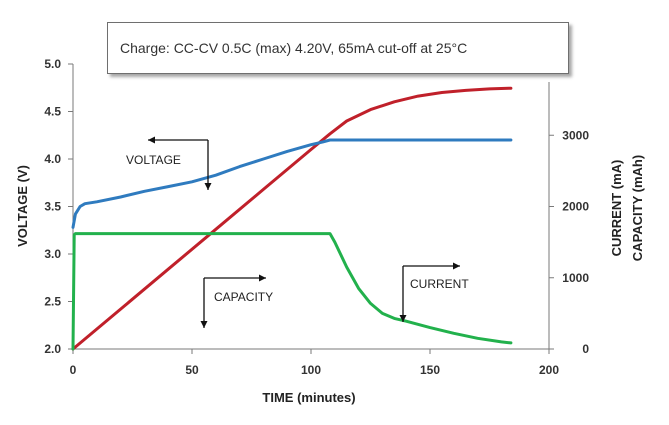  Describe the element at coordinates (52, 254) in the screenshot. I see `y-left-tick-label: 3.0` at that location.